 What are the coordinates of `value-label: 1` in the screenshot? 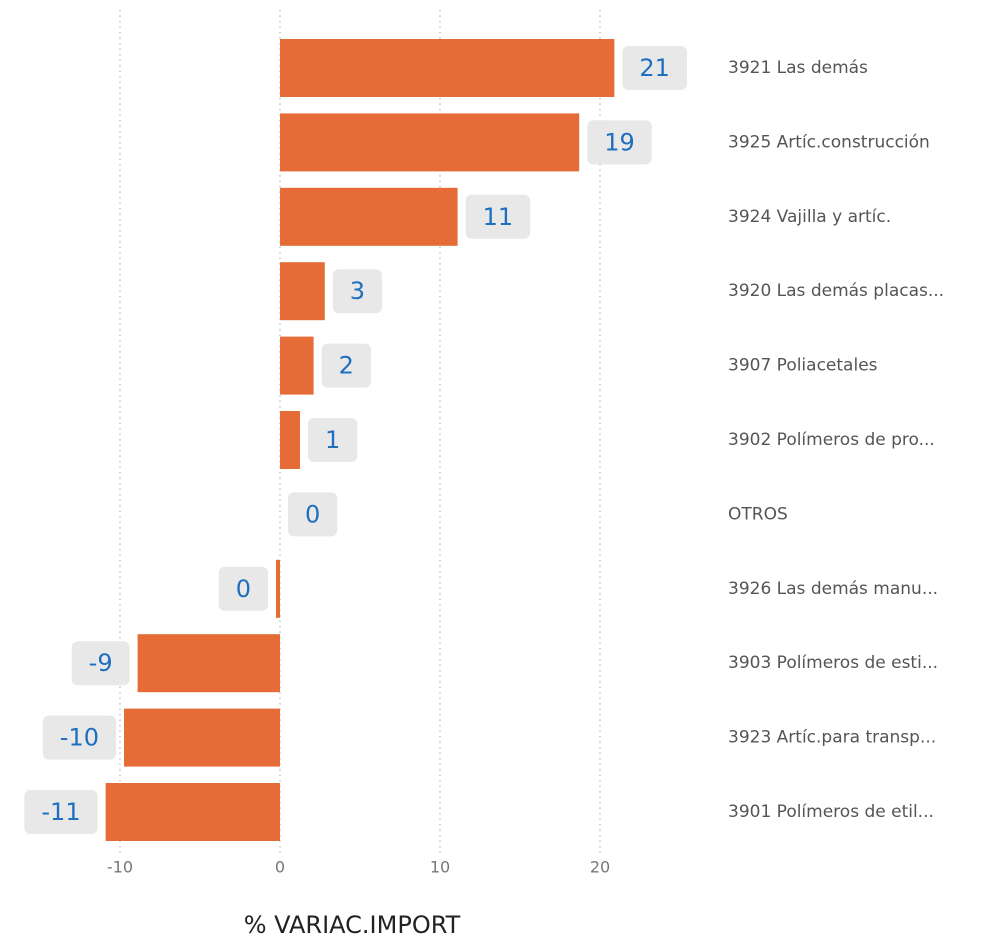 It's located at (332, 440).